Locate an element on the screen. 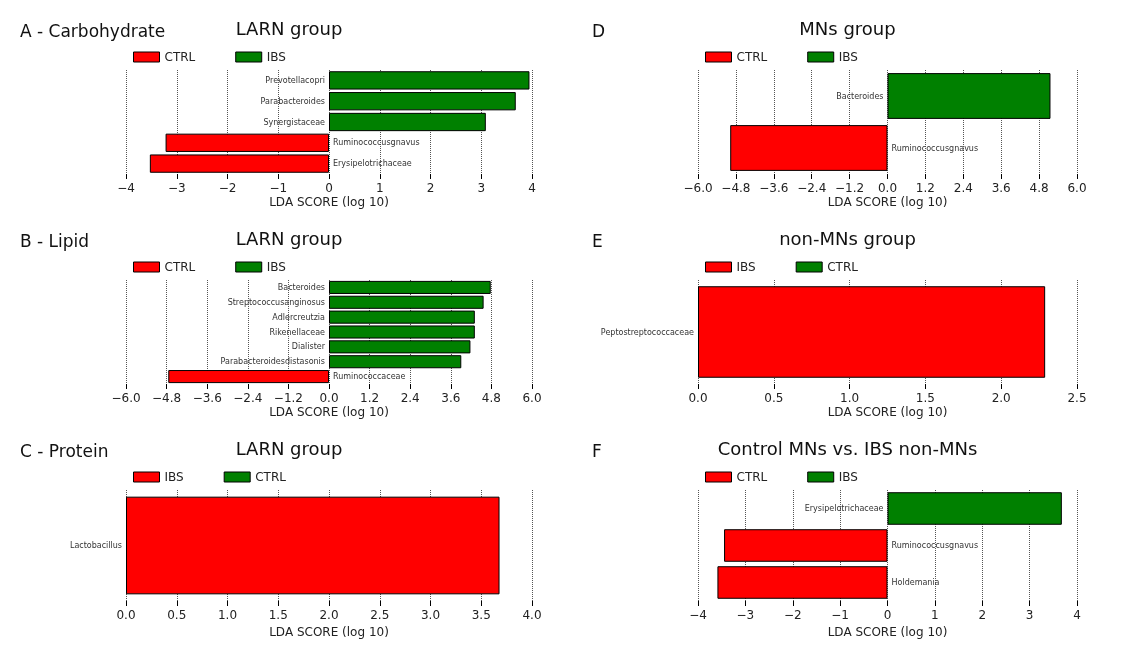 This screenshot has width=1123, height=653. chart-title: MNs group is located at coordinates (847, 28).